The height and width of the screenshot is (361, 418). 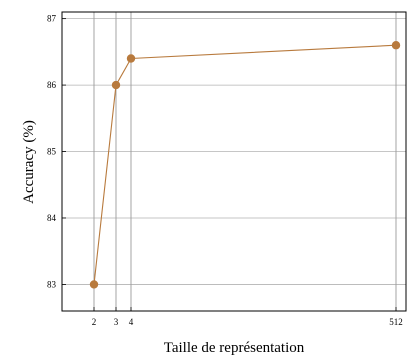 What do you see at coordinates (116, 322) in the screenshot?
I see `x-tick-label: 3` at bounding box center [116, 322].